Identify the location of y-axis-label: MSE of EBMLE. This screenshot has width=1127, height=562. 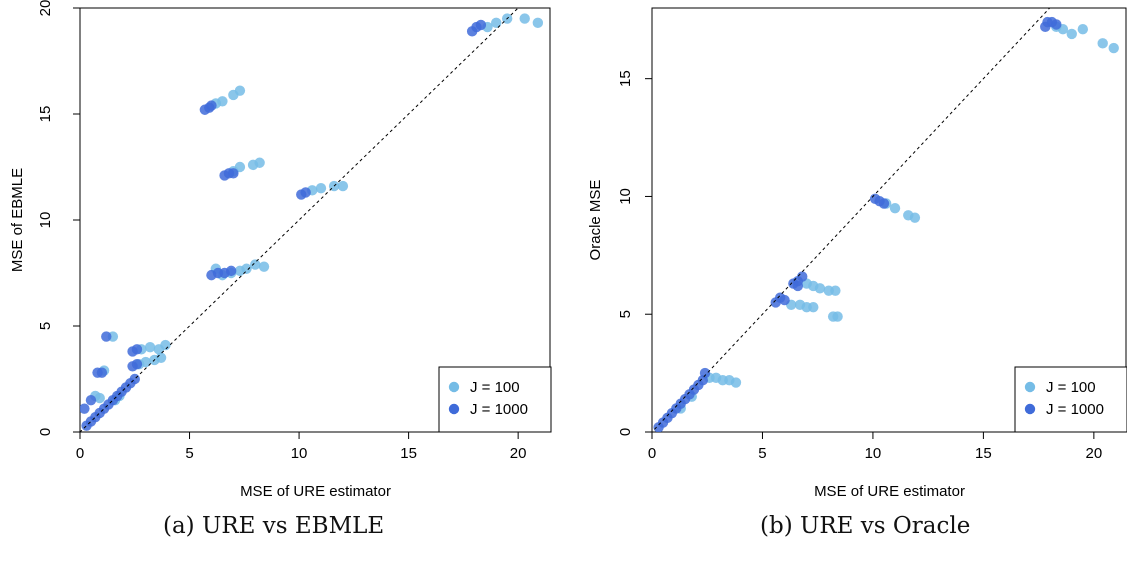
(17, 220).